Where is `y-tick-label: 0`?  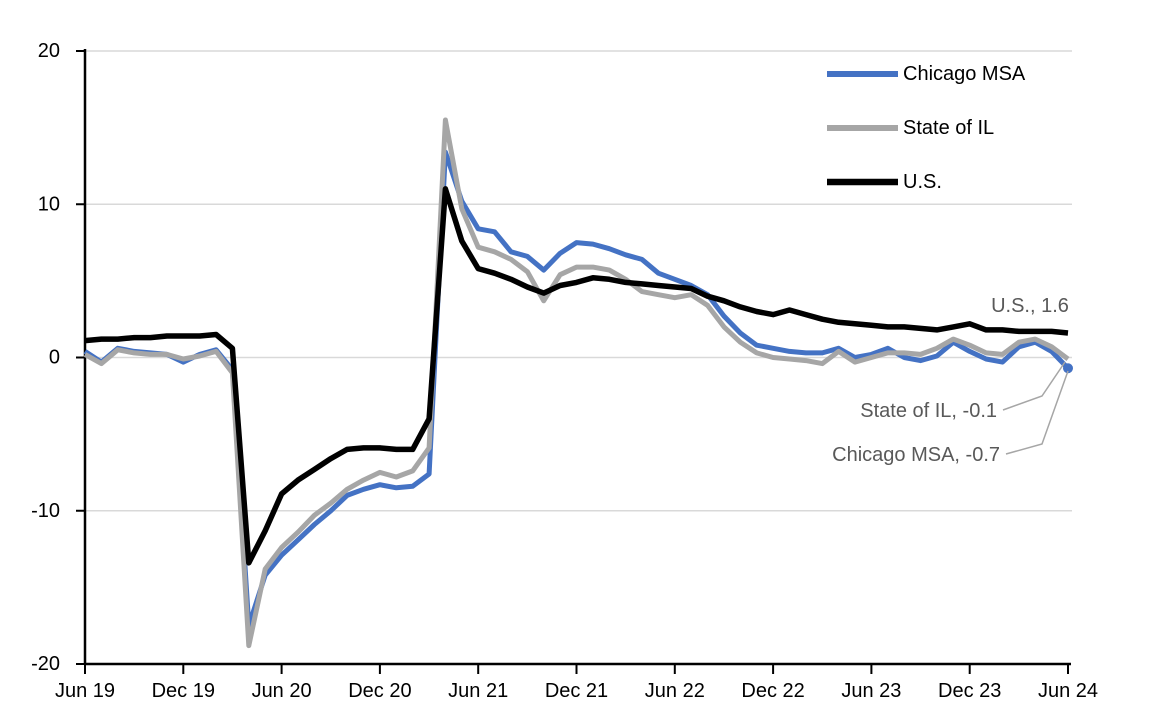 y-tick-label: 0 is located at coordinates (54, 358).